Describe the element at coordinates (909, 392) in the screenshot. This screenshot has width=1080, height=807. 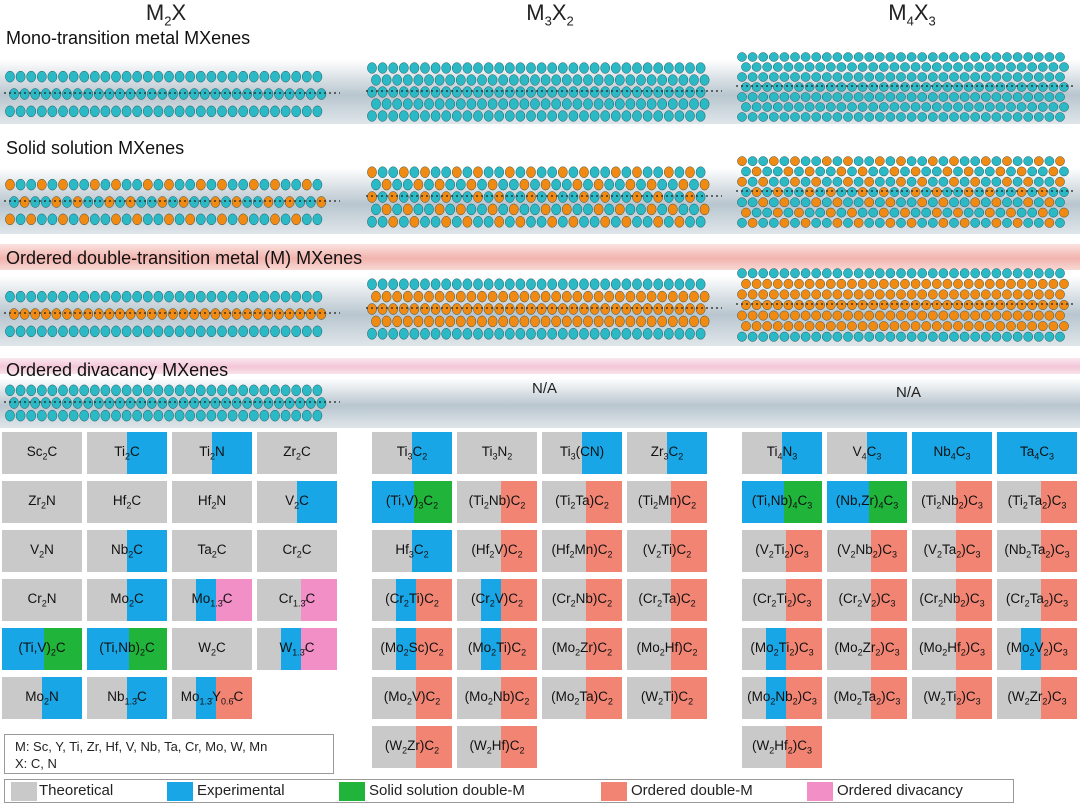
I see `na-label-m4x3: N/A` at that location.